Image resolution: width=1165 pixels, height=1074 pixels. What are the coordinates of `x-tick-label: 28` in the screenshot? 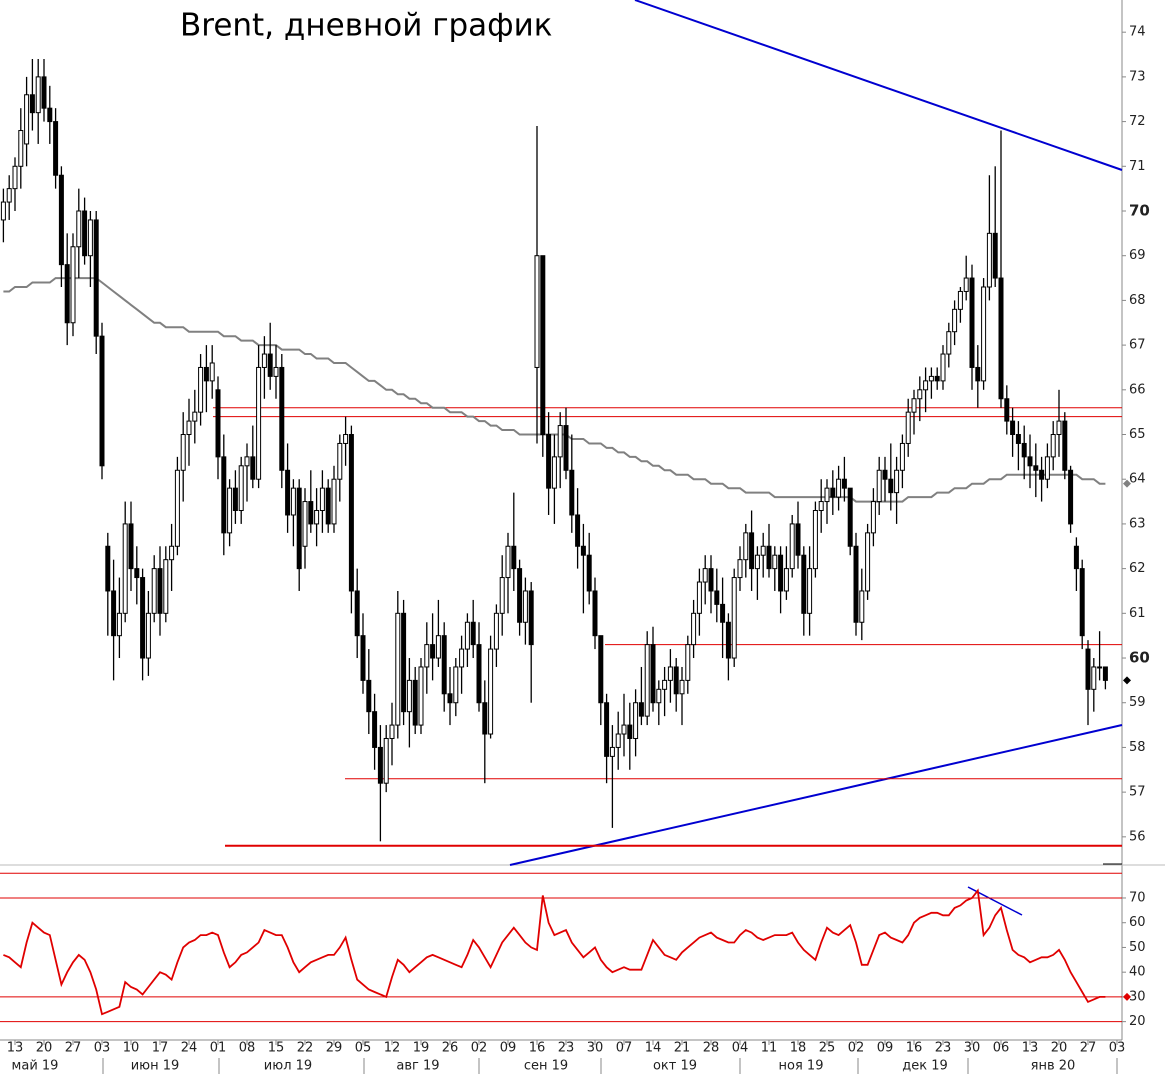 It's located at (711, 1048).